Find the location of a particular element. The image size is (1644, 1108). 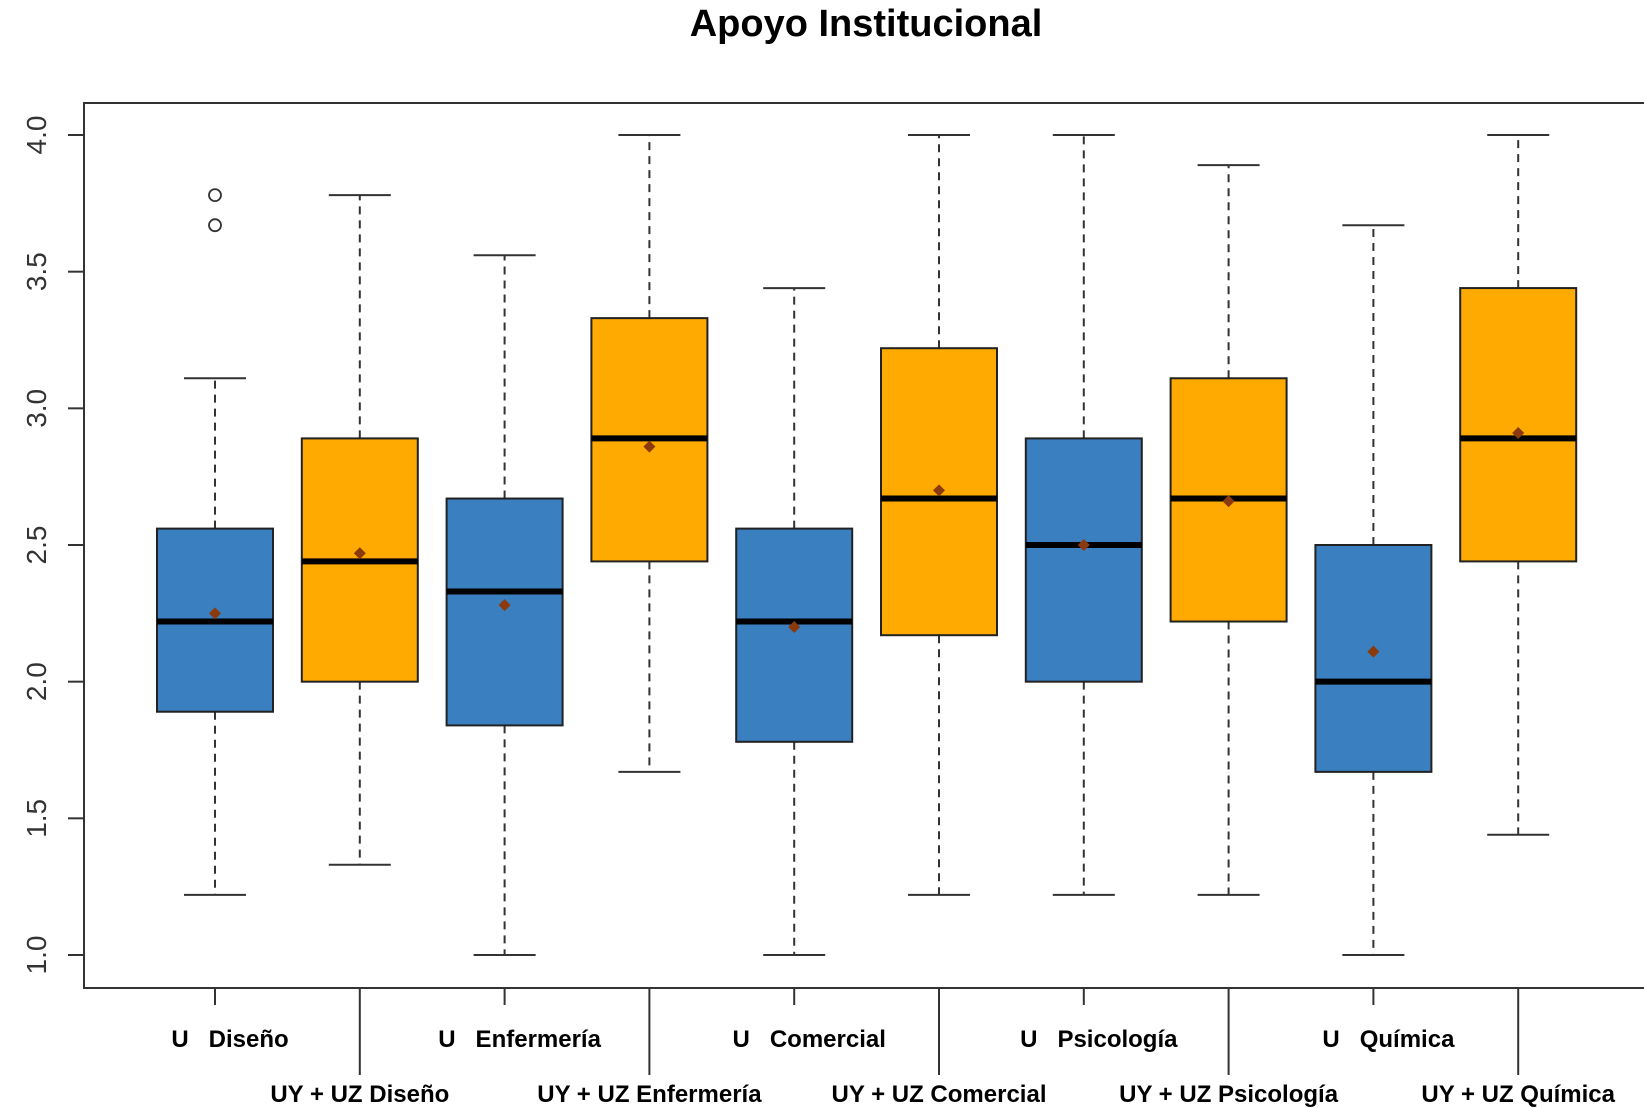

y-tick-label: 2.5 is located at coordinates (36, 545).